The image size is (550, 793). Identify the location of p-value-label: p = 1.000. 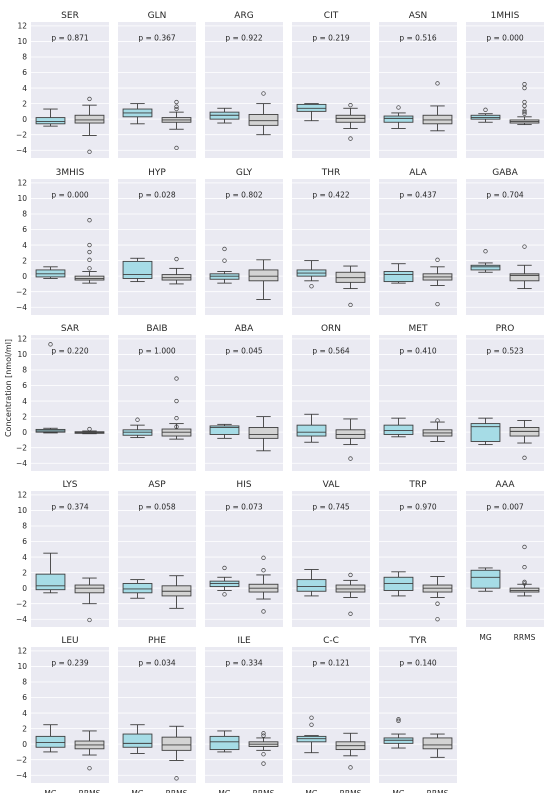
(157, 351).